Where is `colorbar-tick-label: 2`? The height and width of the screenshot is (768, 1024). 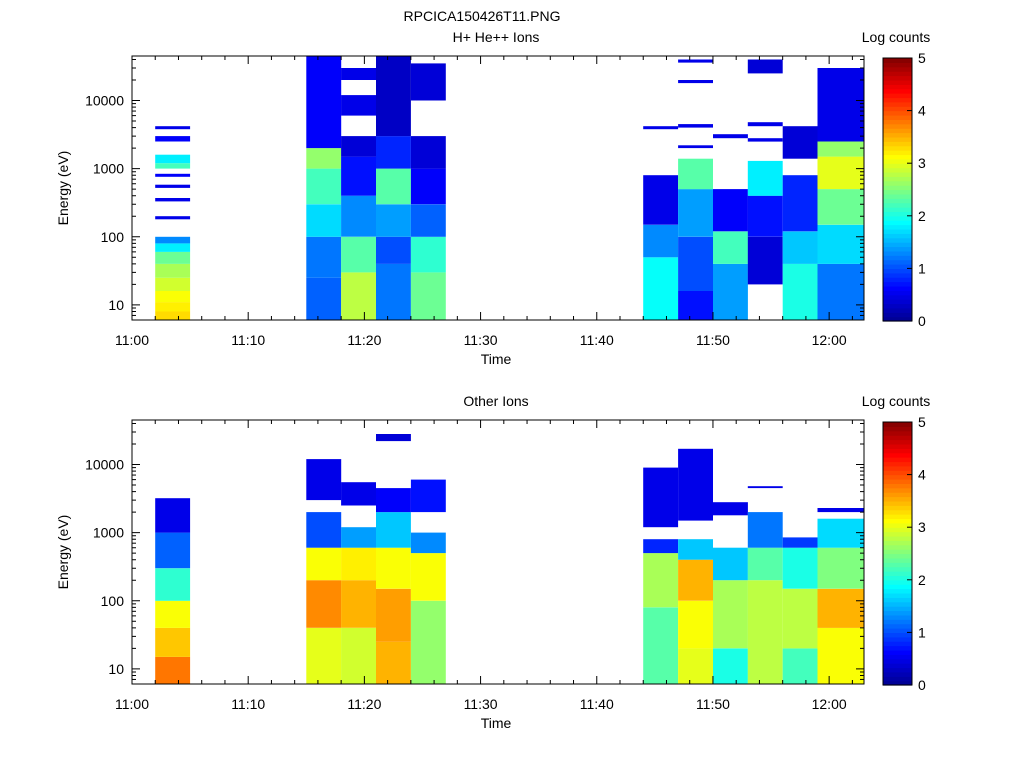 colorbar-tick-label: 2 is located at coordinates (922, 580).